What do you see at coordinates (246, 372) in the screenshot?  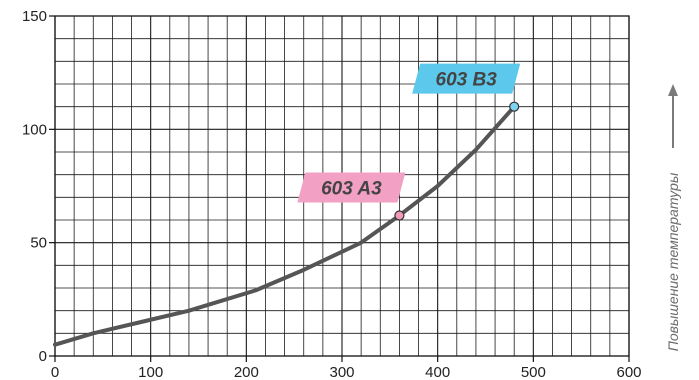 I see `x-tick-label: 200` at bounding box center [246, 372].